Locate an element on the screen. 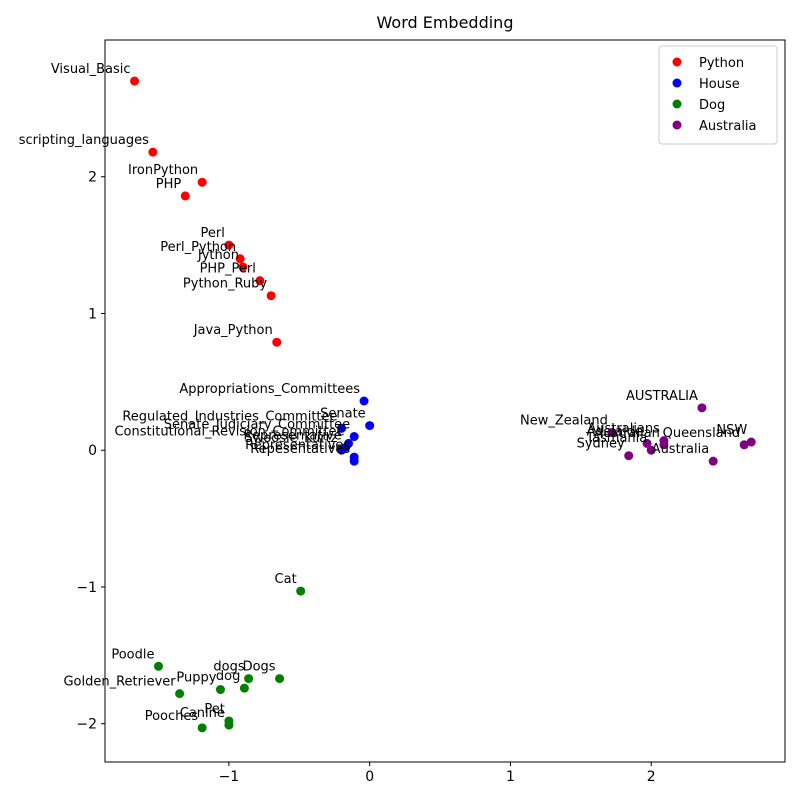  point-label-house-2: Regulated_Industries_Committee is located at coordinates (229, 416).